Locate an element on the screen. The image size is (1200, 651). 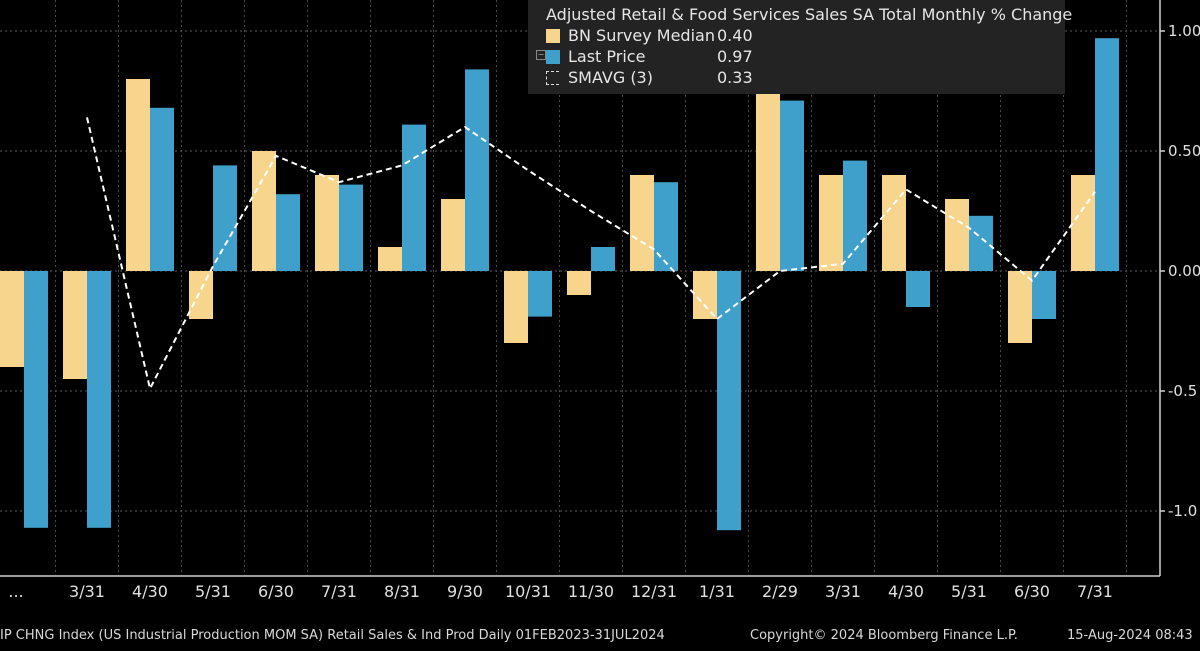
y-tick-label: -1.0 is located at coordinates (1183, 511).